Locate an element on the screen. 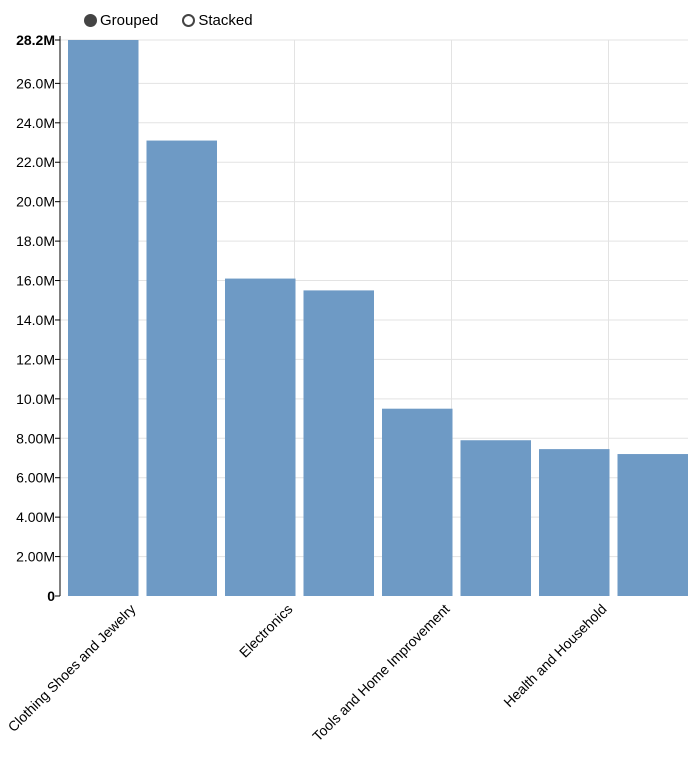  y-tick-label: 24.0M is located at coordinates (35, 123).